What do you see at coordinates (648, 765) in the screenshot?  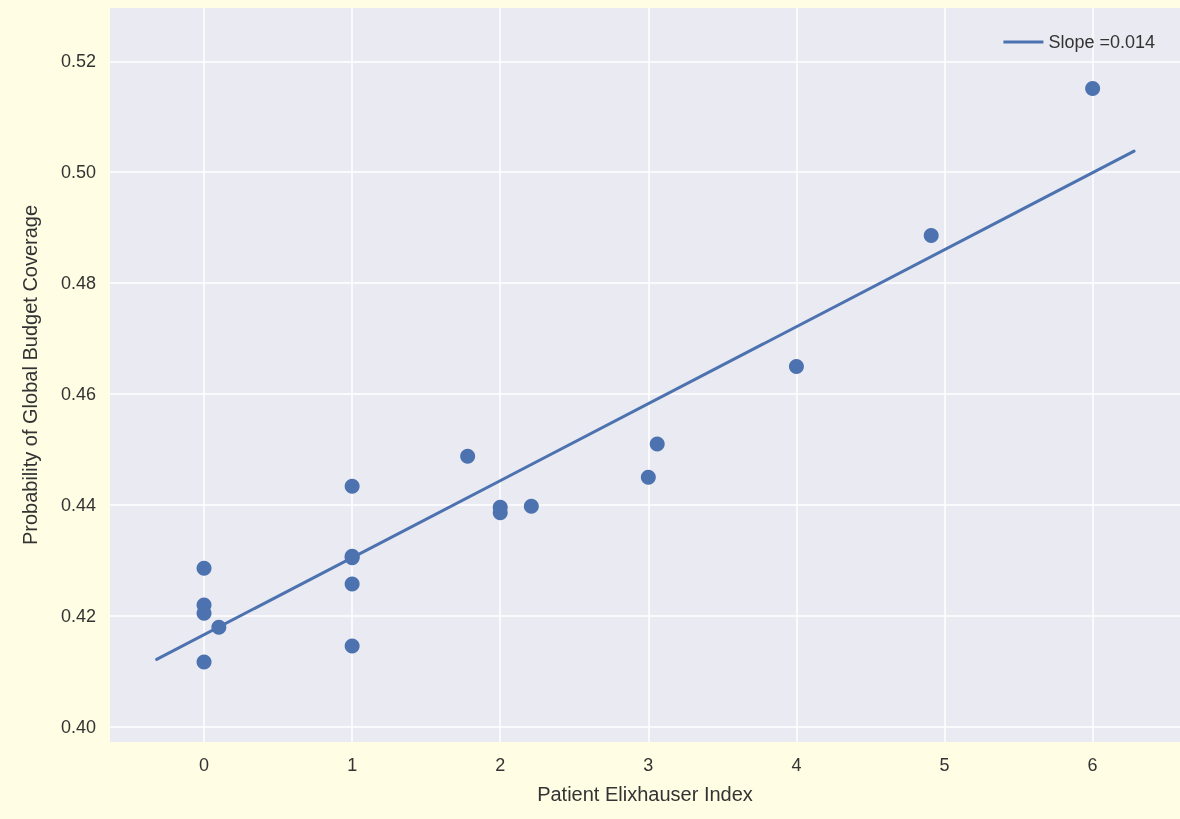 I see `x-tick-label: 3` at bounding box center [648, 765].